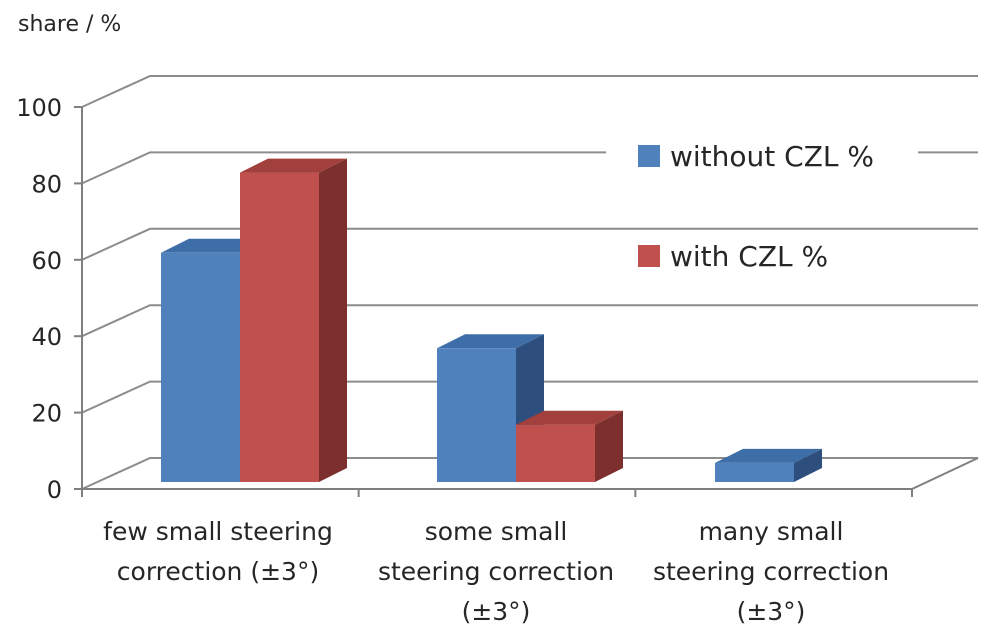 The height and width of the screenshot is (638, 990). Describe the element at coordinates (69, 24) in the screenshot. I see `y-axis-label: share / %` at that location.